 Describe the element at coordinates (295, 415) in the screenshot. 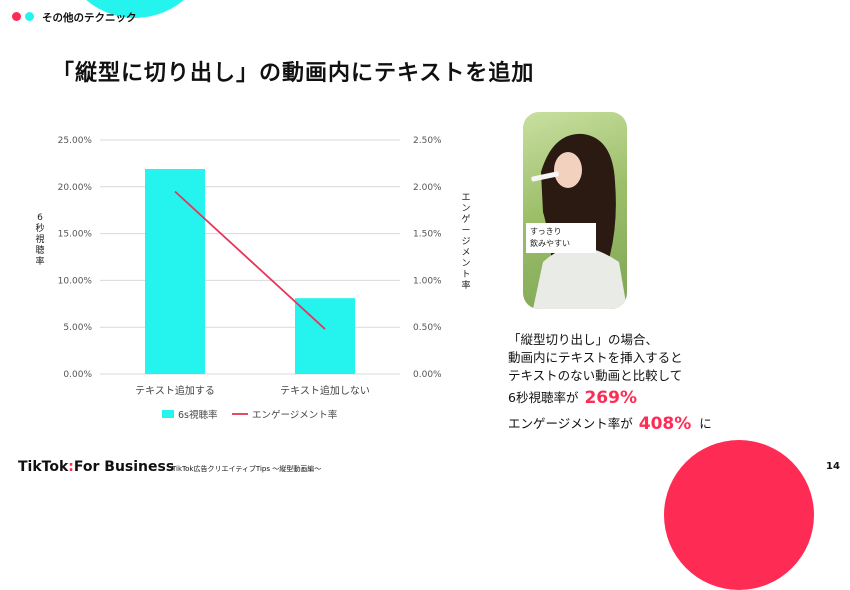

I see `legend-line-label: エンゲージメント率` at that location.